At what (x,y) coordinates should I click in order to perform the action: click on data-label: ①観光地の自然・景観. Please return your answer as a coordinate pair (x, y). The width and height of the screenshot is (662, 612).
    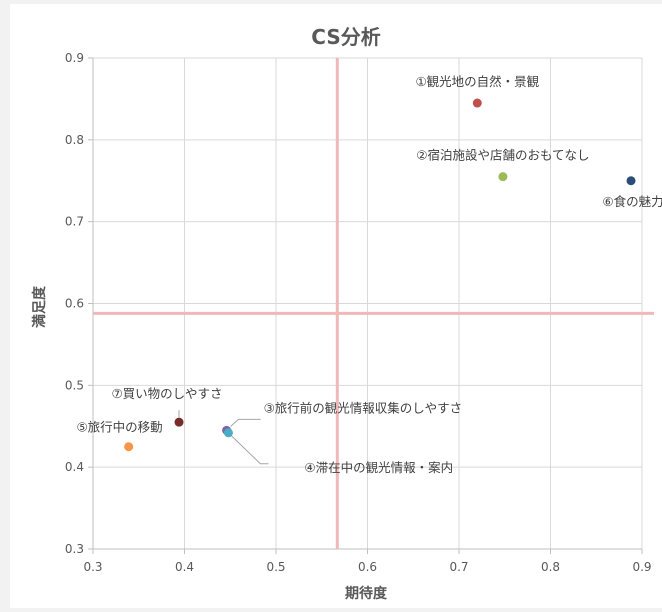
    Looking at the image, I should click on (477, 81).